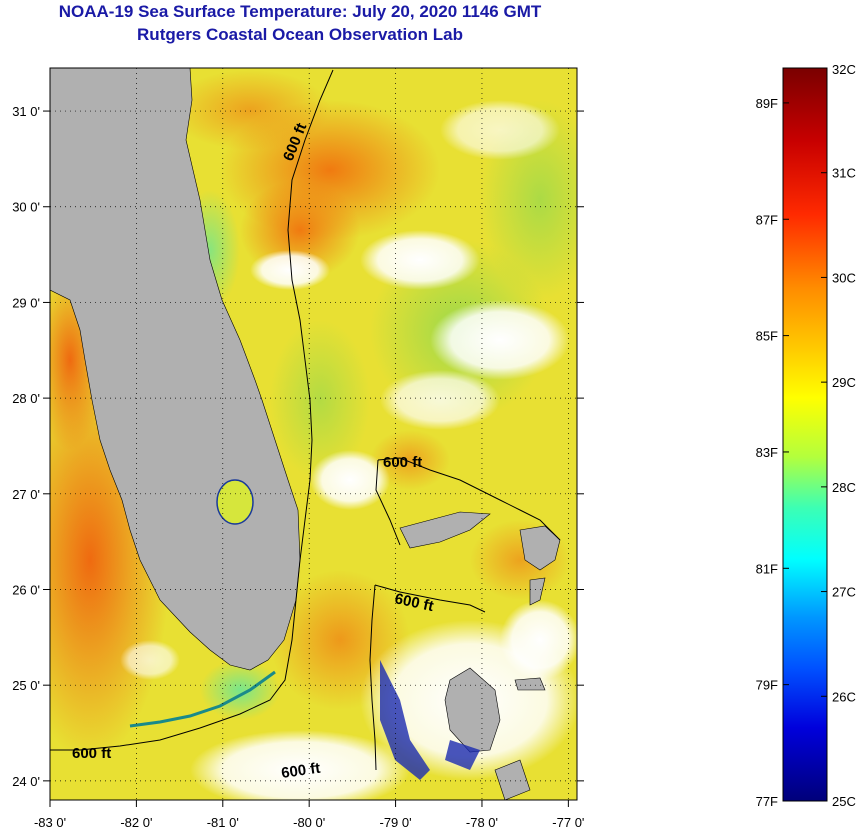 Image resolution: width=864 pixels, height=832 pixels. Describe the element at coordinates (26, 494) in the screenshot. I see `lat-label: 27 0'` at that location.